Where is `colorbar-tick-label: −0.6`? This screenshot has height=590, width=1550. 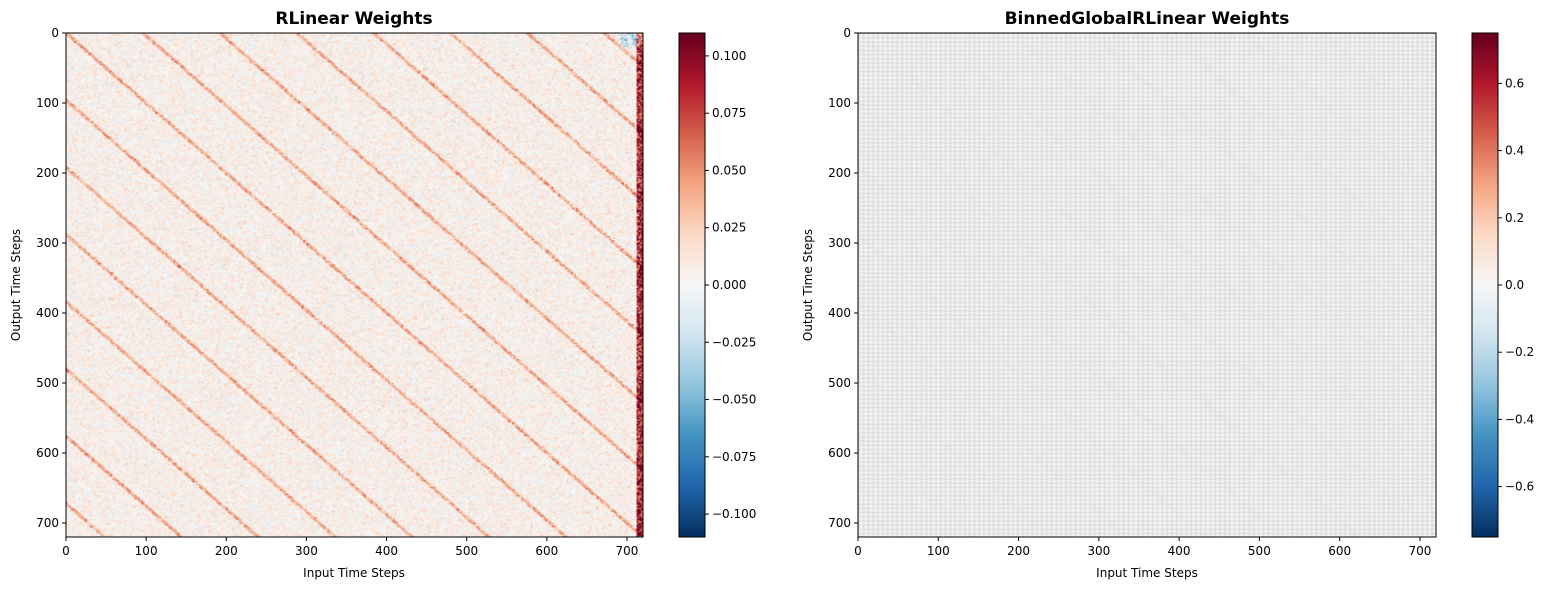 colorbar-tick-label: −0.6 is located at coordinates (1519, 487).